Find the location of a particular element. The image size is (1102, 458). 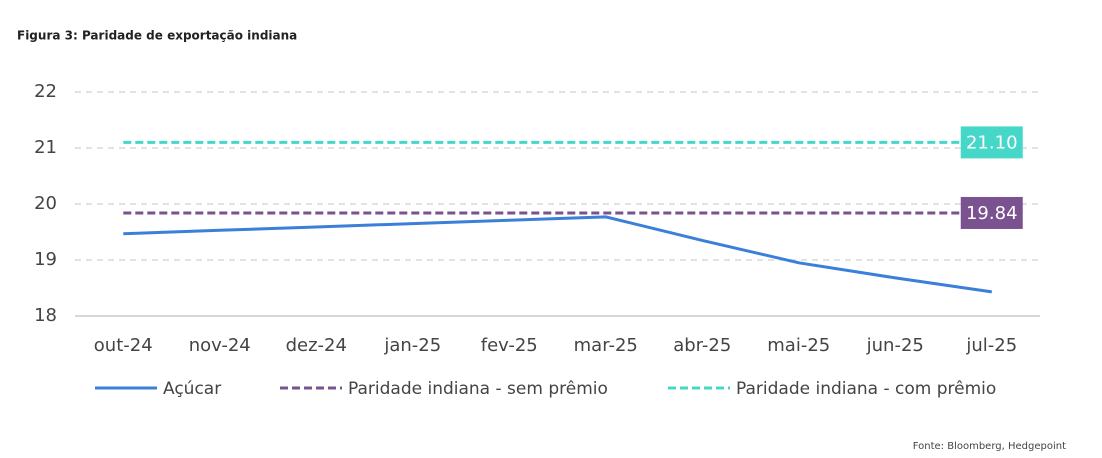

y-tick-label: 18 is located at coordinates (45, 315).